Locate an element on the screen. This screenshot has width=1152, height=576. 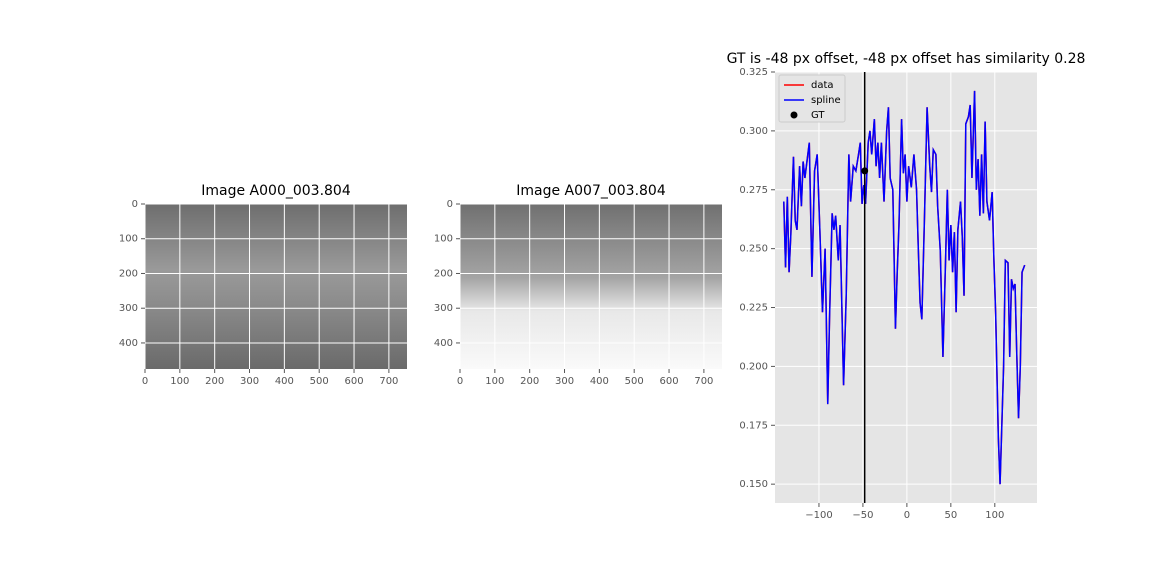
y-tick-label: 0.175 is located at coordinates (753, 425).